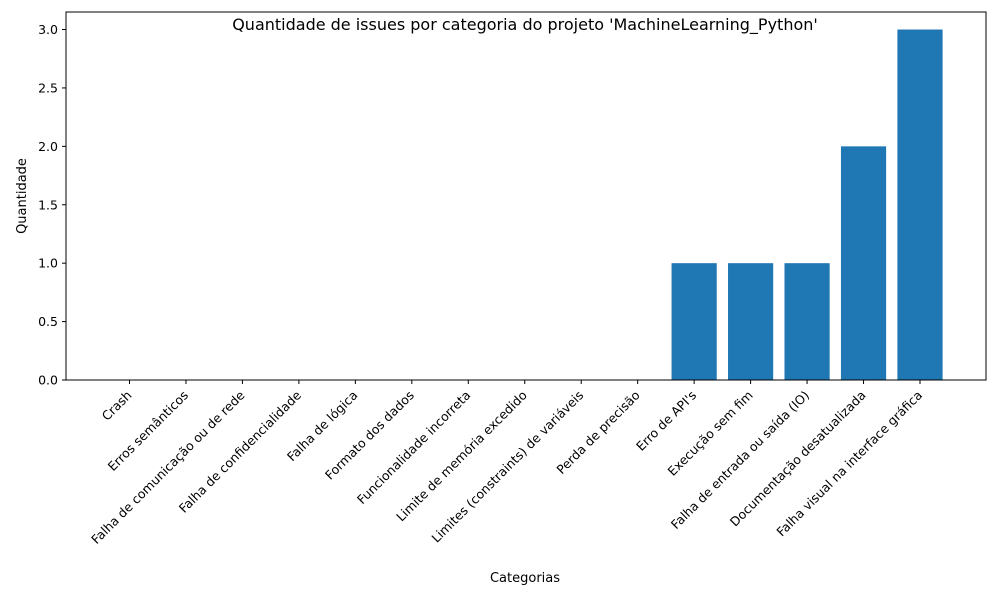 The image size is (1000, 600). Describe the element at coordinates (48, 204) in the screenshot. I see `y-tick-label: 1.5` at that location.